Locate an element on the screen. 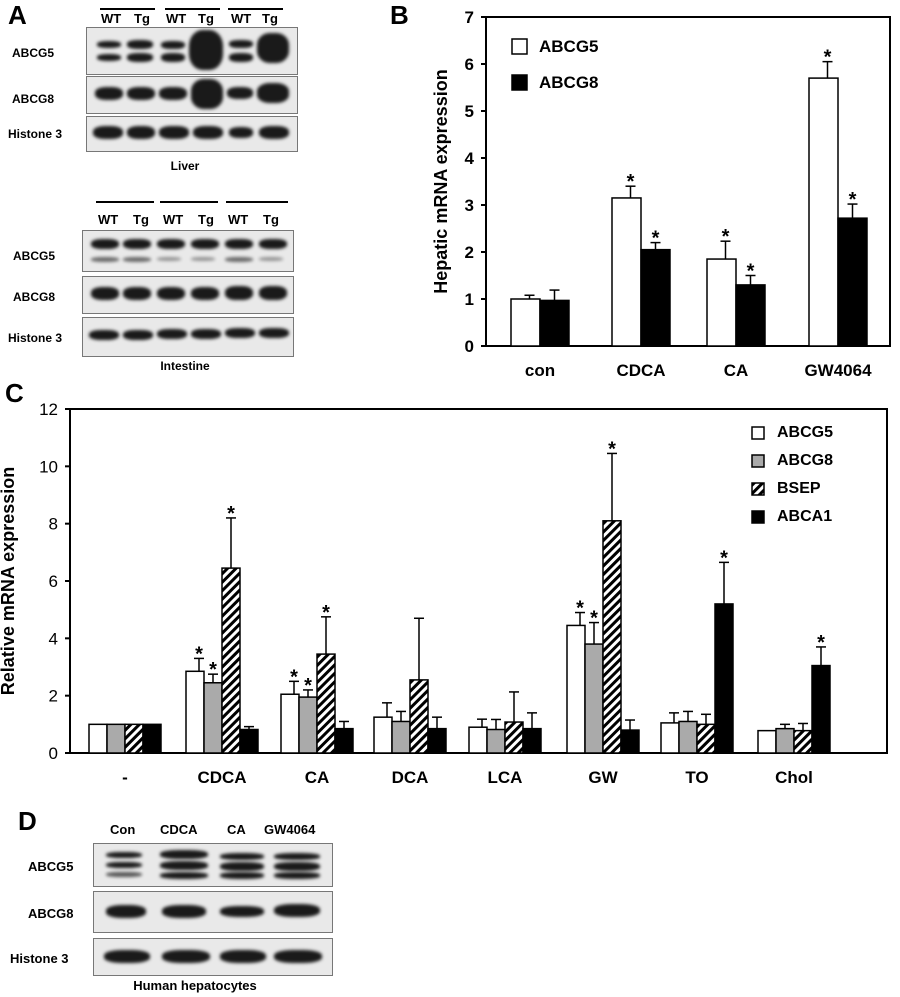  panel-b-legend-label: ABCG8 is located at coordinates (569, 82).